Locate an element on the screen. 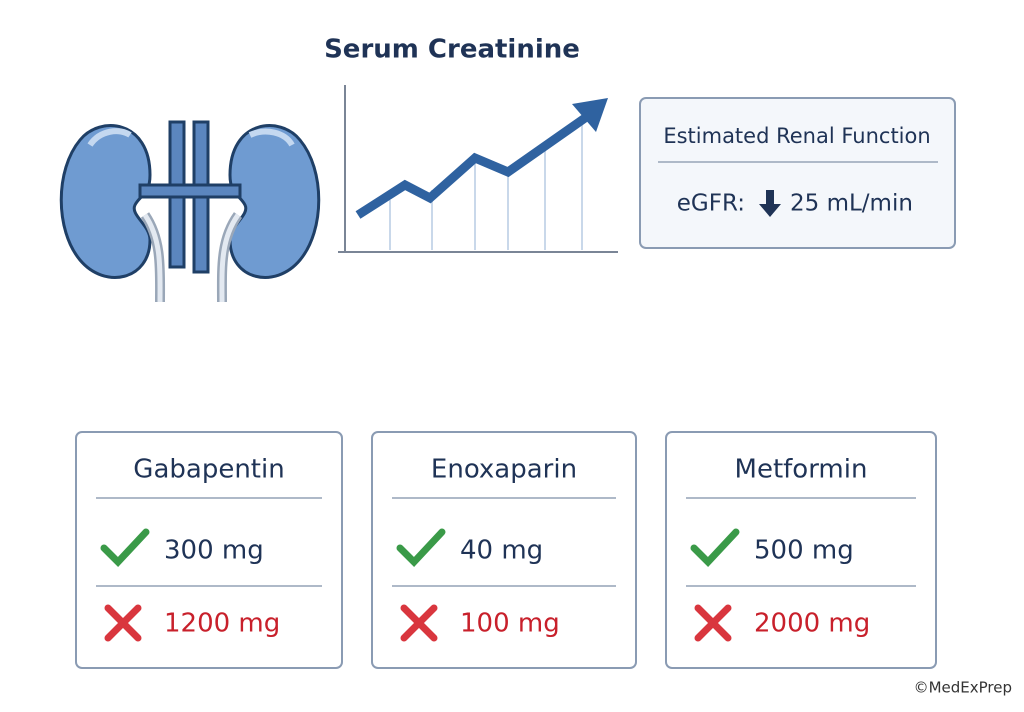 Image resolution: width=1024 pixels, height=712 pixels. unsafe-dose: 100 mg is located at coordinates (510, 624).